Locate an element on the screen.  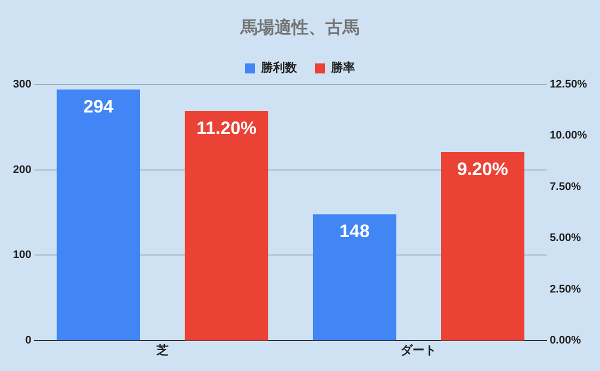
data-label: 9.20% is located at coordinates (482, 169).